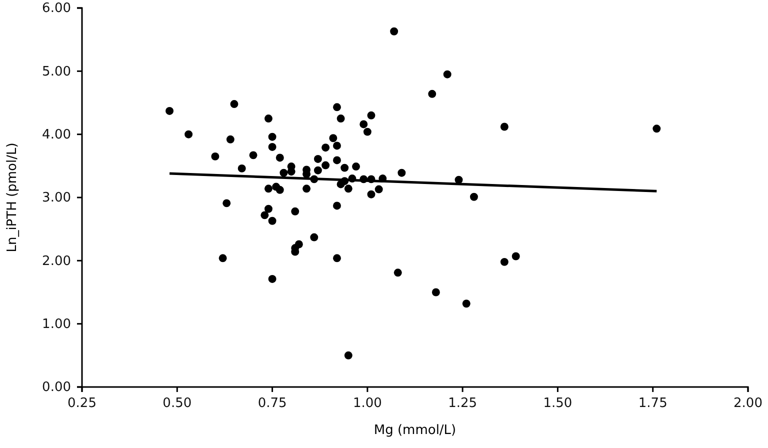 The height and width of the screenshot is (448, 768). Describe the element at coordinates (463, 404) in the screenshot. I see `x-tick-label: 1.25` at that location.